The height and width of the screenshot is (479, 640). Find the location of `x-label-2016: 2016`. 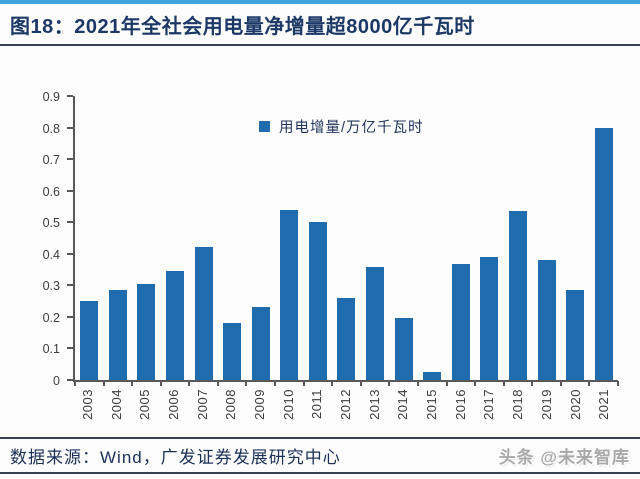

x-label-2016: 2016 is located at coordinates (460, 404).